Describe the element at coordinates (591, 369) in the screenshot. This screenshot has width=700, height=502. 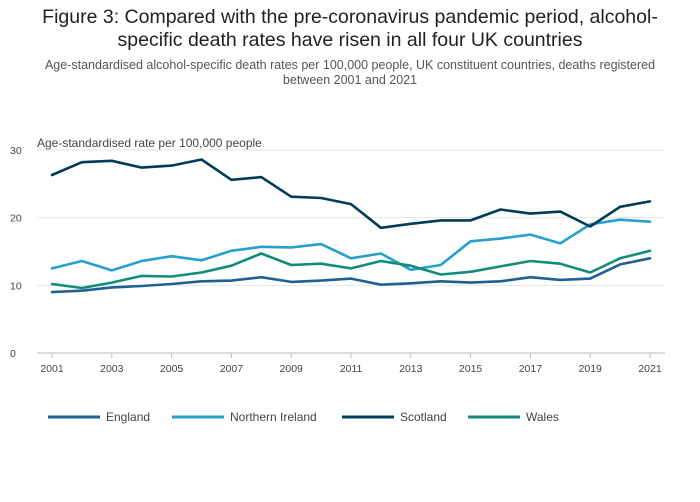
I see `x-tick-label: 2019` at that location.